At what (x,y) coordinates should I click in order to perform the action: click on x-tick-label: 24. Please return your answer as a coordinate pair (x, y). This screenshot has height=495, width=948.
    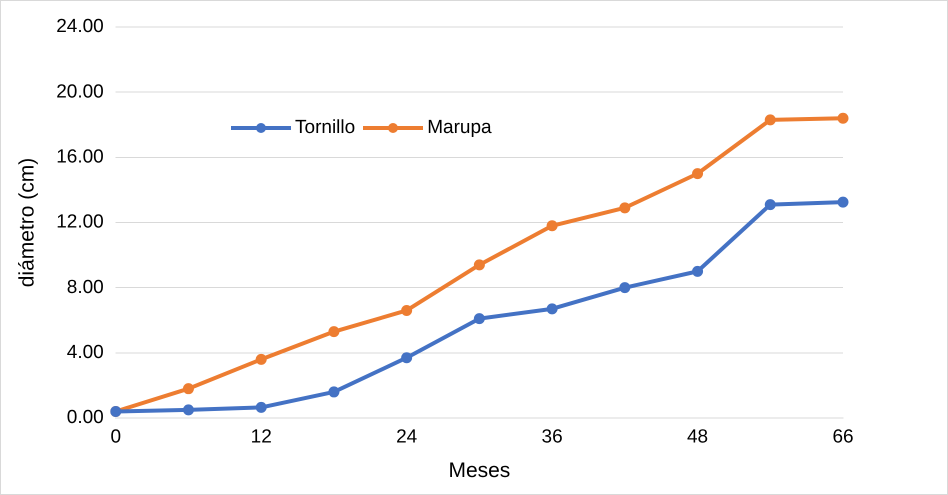
    Looking at the image, I should click on (407, 437).